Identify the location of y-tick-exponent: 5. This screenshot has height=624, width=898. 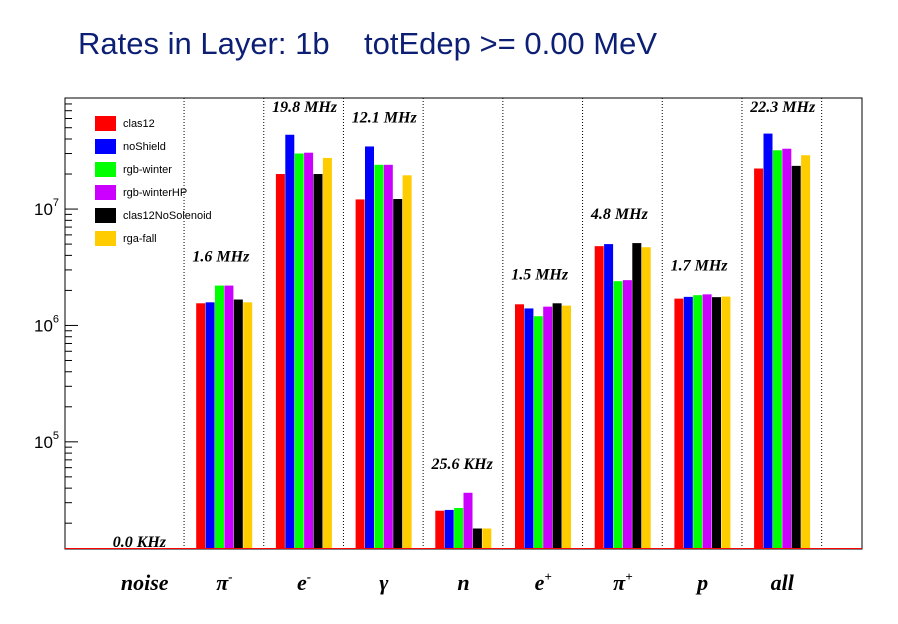
(56, 436).